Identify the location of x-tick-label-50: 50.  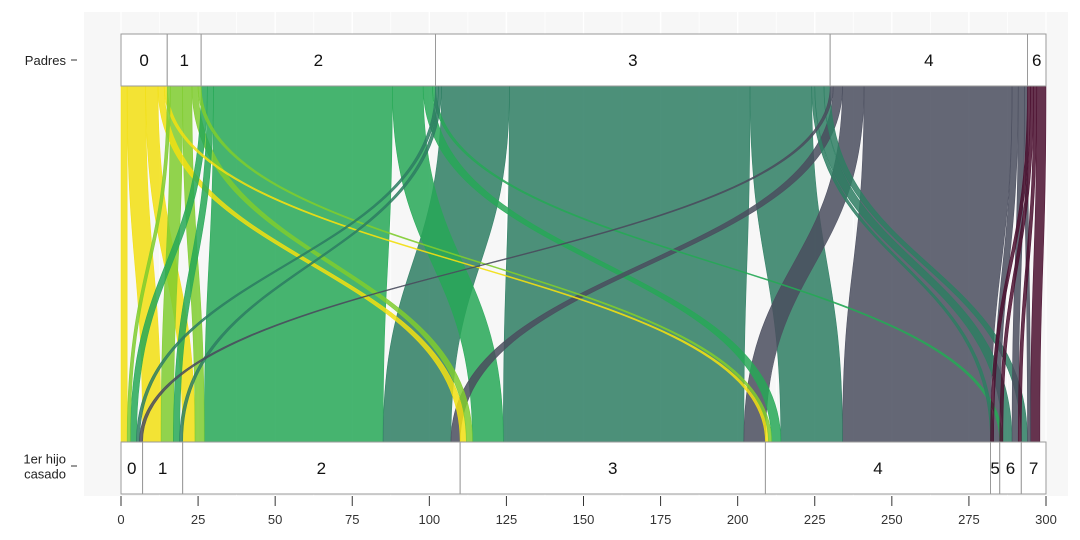
(275, 519).